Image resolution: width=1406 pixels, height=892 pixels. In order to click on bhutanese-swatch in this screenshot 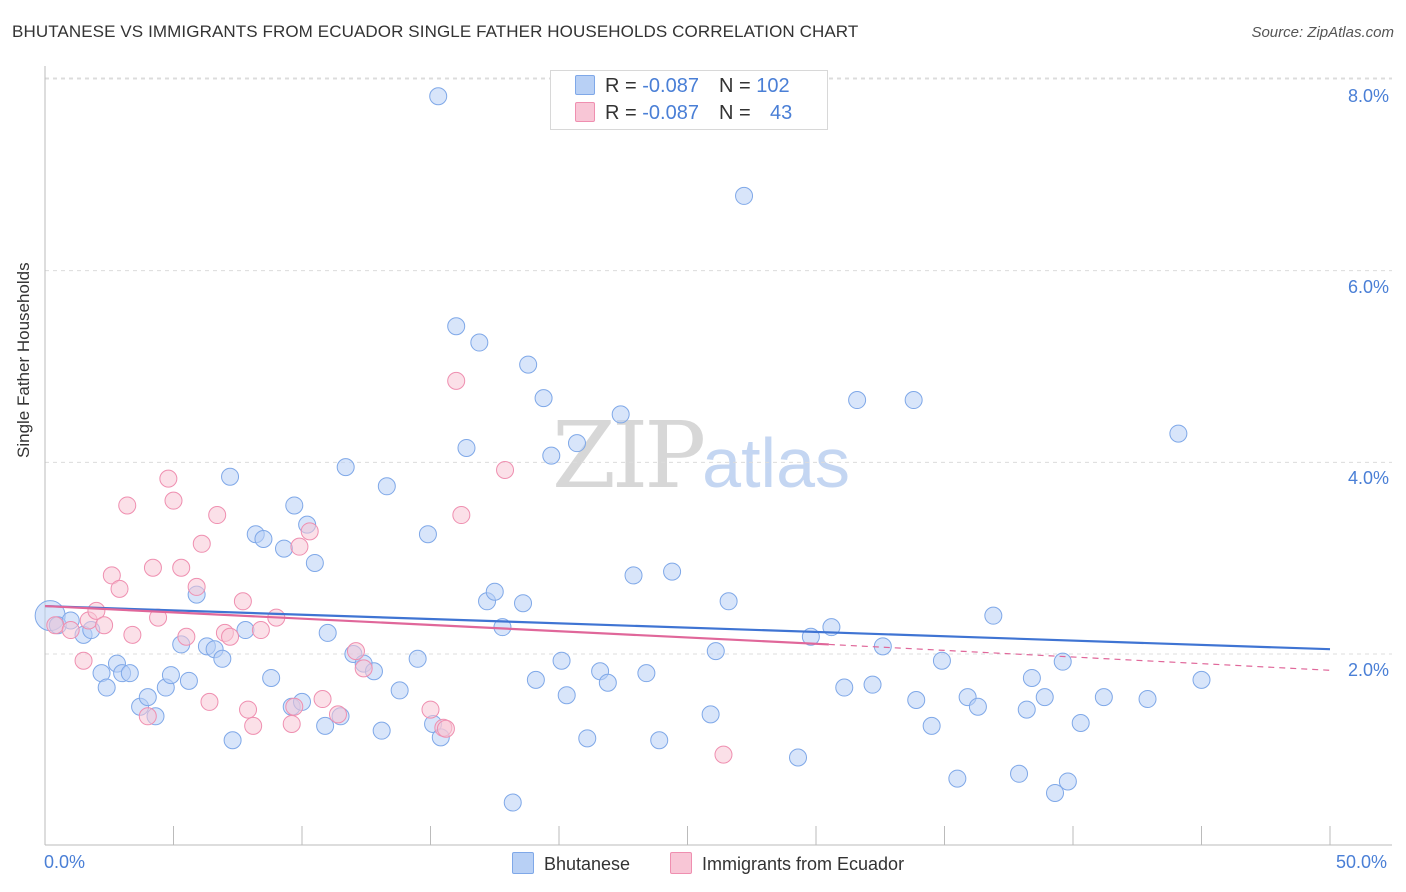, I will do `click(585, 85)`.